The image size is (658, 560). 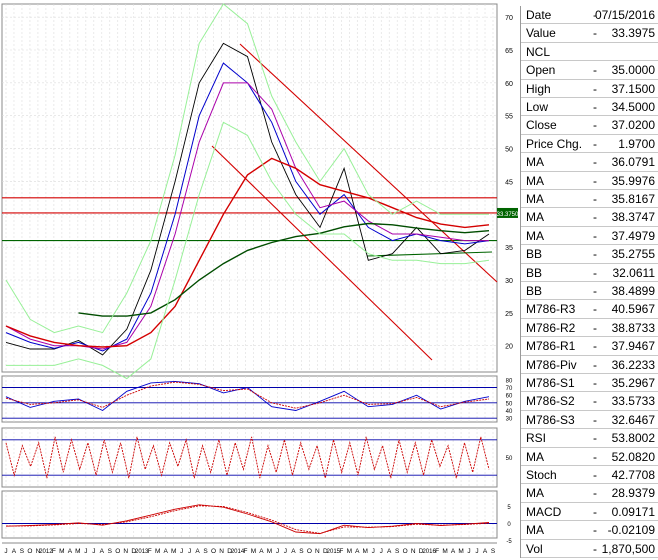 I want to click on rsi-tick-label: 50, so click(x=509, y=404).